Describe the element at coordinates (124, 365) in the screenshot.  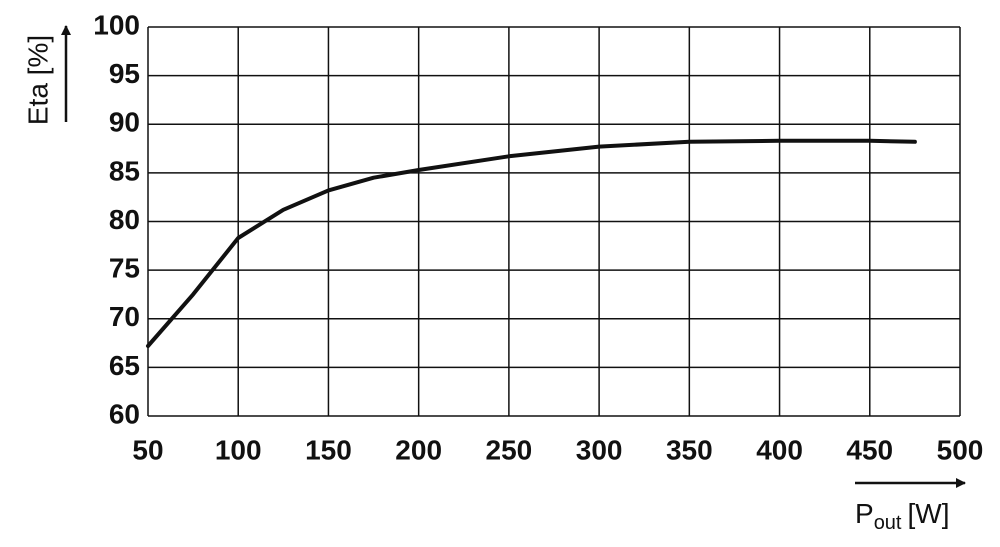
I see `y-tick-label: 65` at that location.